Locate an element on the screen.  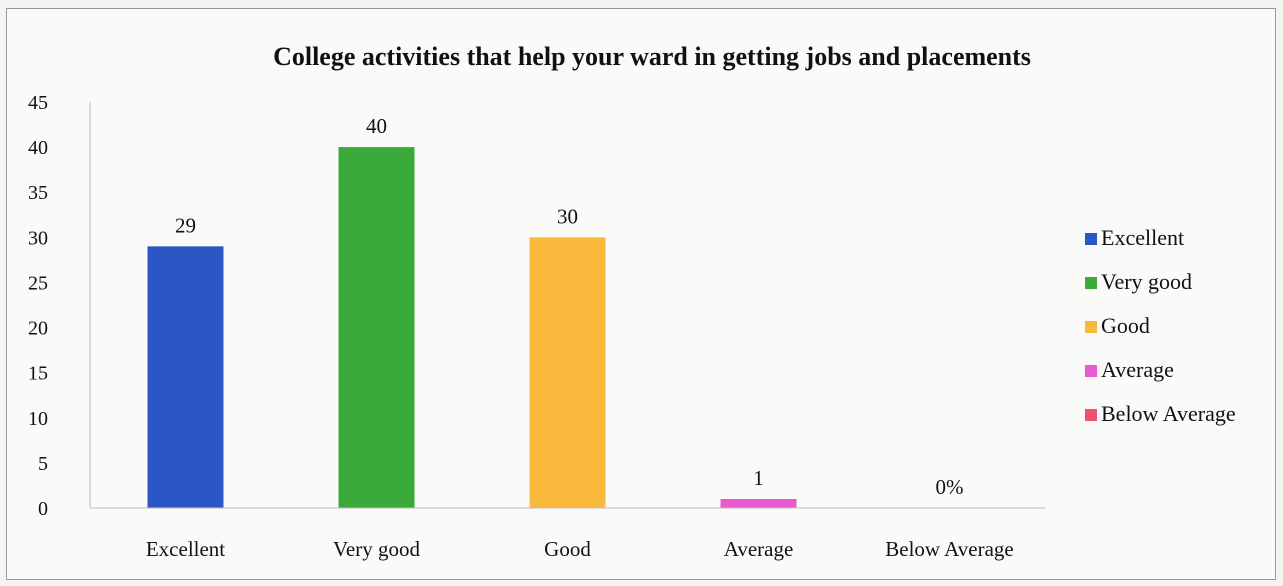
y-tick-label: 25 is located at coordinates (38, 283).